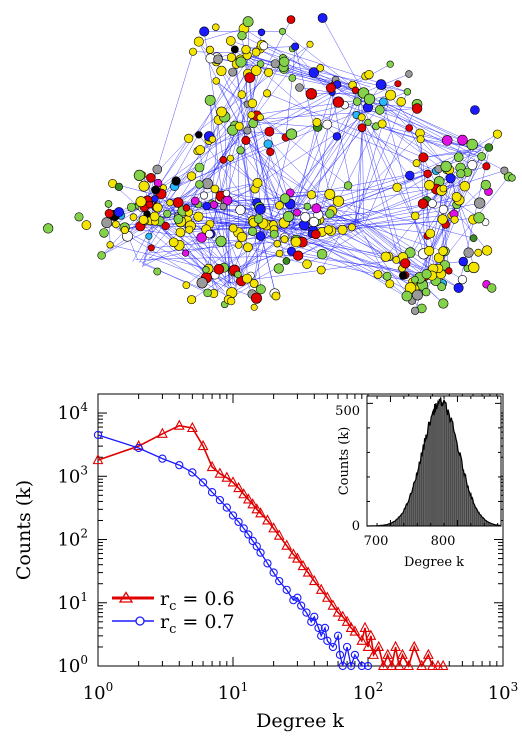 The image size is (522, 742). Describe the element at coordinates (72, 539) in the screenshot. I see `y-tick-label: 10²` at that location.